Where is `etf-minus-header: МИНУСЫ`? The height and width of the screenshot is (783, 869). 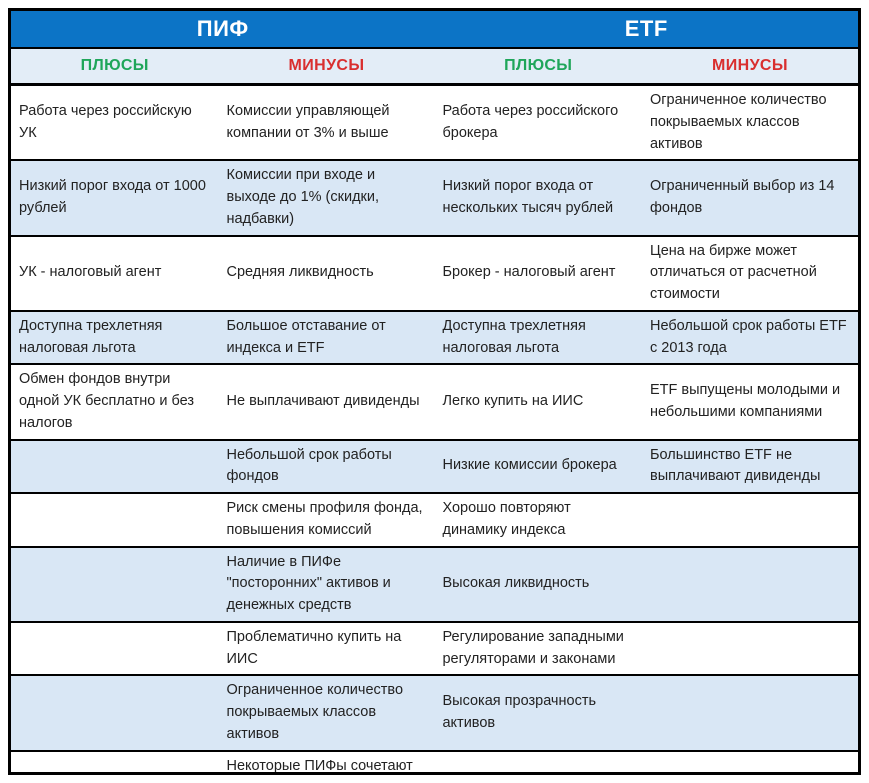 etf-minus-header: МИНУСЫ is located at coordinates (749, 65).